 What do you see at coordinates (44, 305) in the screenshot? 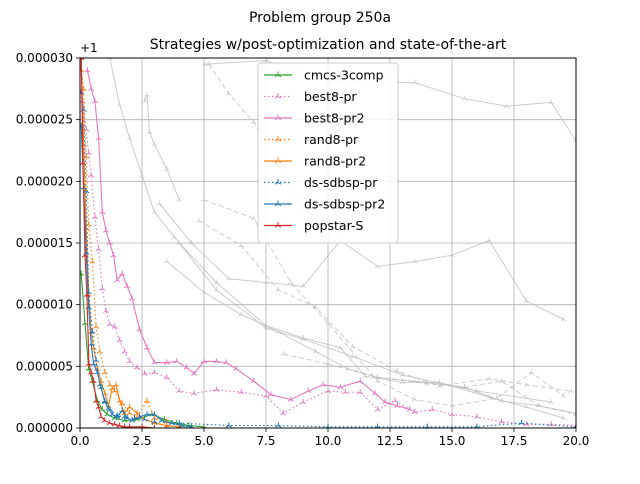
I see `y-tick-label: 0.000010` at bounding box center [44, 305].